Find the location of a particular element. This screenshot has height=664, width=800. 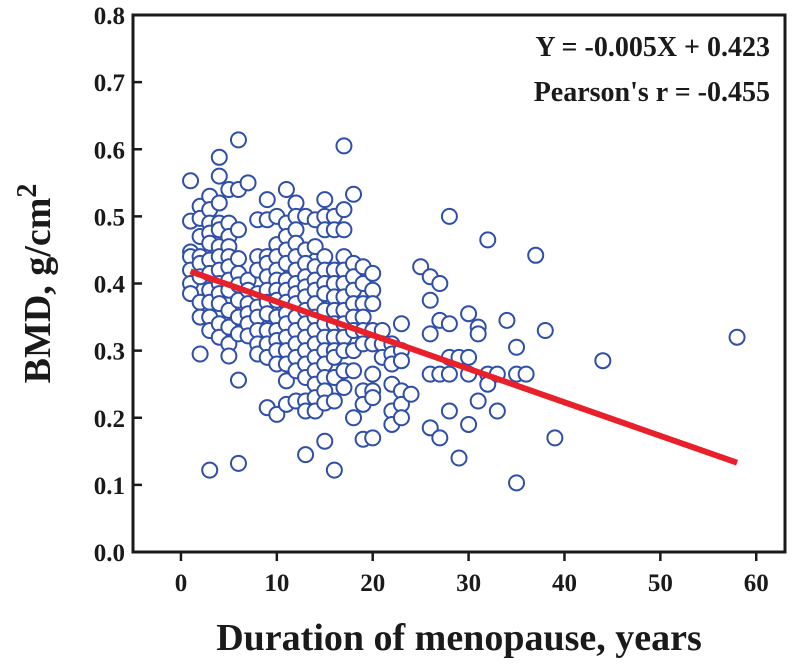

y-tick-label: 0.8 is located at coordinates (109, 16).